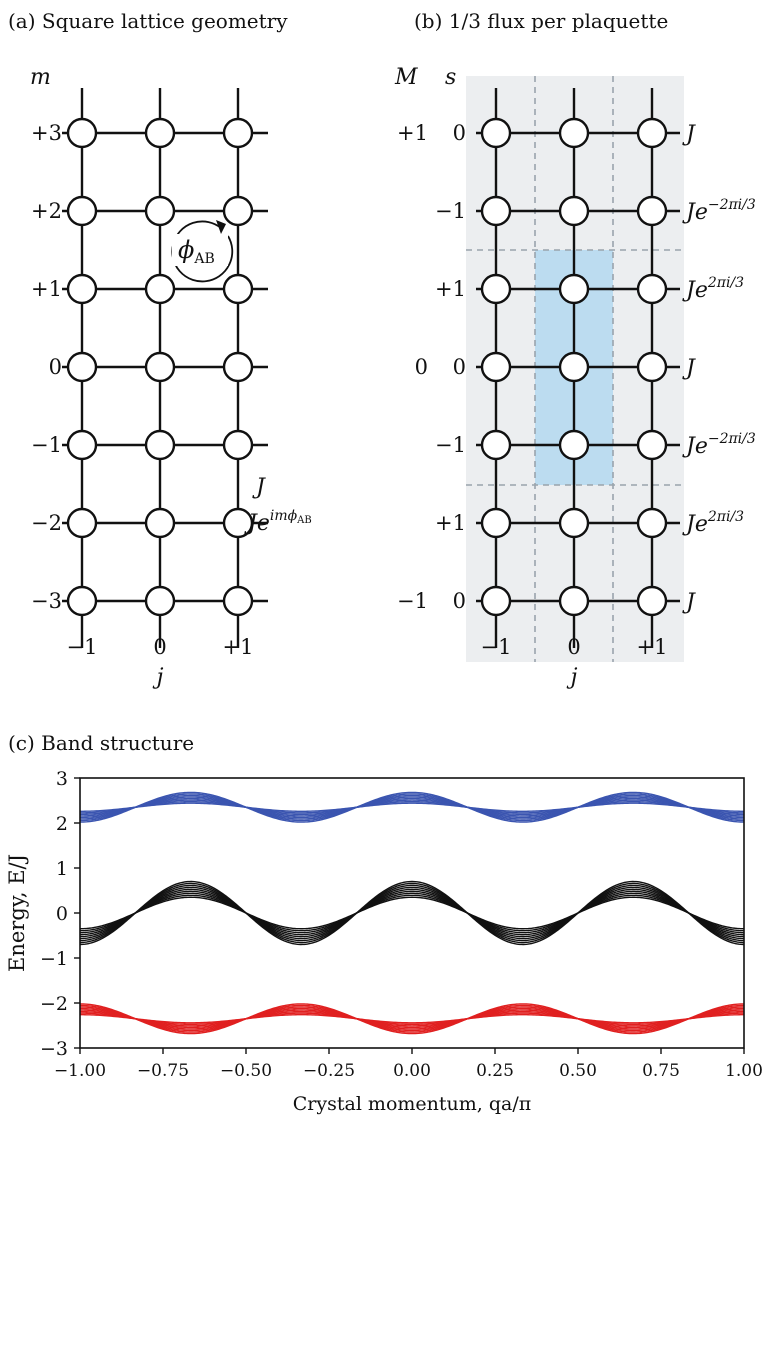  Describe the element at coordinates (46, 289) in the screenshot. I see `row-label-m: +1` at that location.